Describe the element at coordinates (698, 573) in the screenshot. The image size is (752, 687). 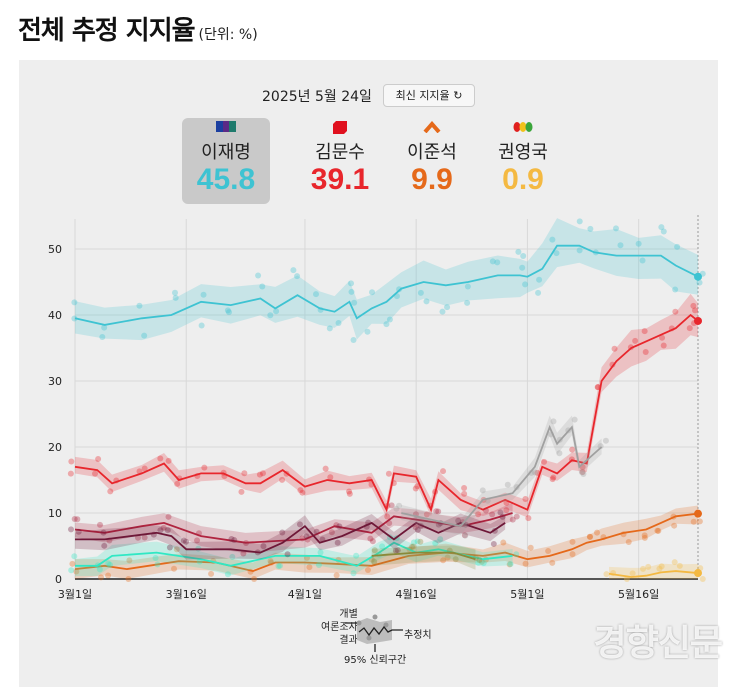
I see `latest-point` at that location.